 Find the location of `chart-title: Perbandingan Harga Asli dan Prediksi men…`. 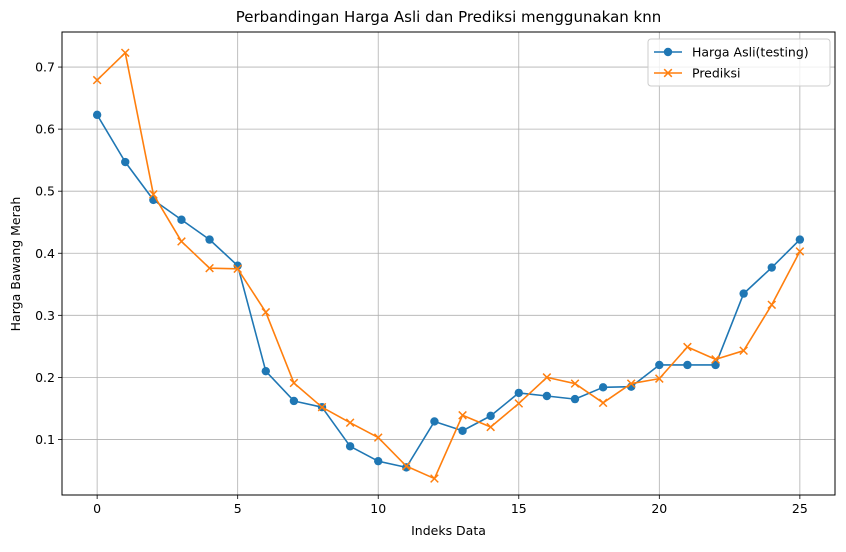

chart-title: Perbandingan Harga Asli dan Prediksi men… is located at coordinates (449, 17).